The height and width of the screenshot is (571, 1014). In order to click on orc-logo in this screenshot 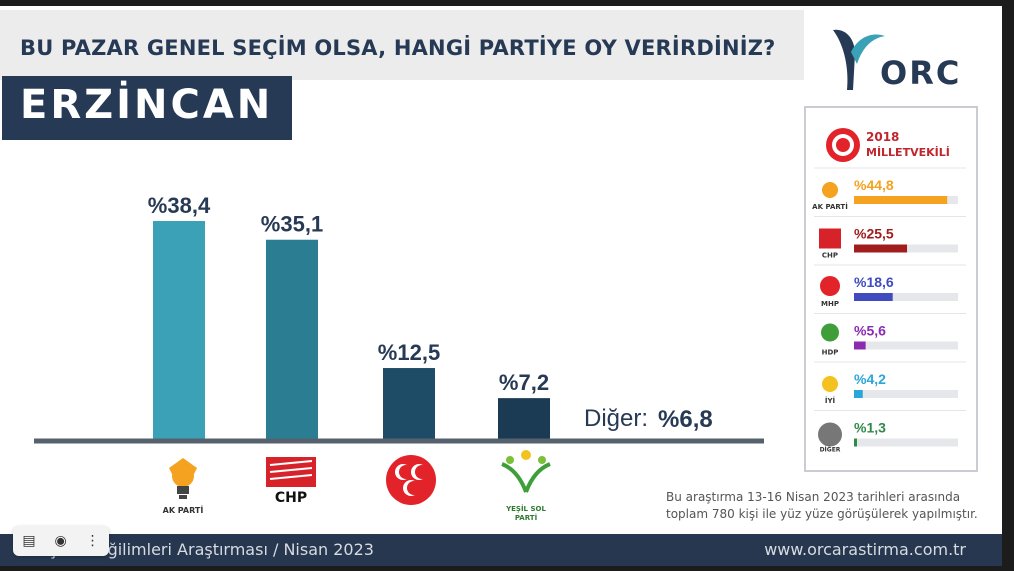, I will do `click(859, 59)`.